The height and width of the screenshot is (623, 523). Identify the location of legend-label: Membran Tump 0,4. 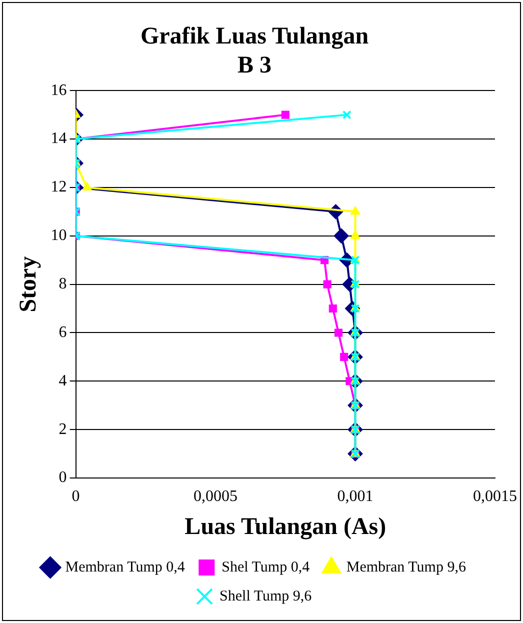
(125, 567).